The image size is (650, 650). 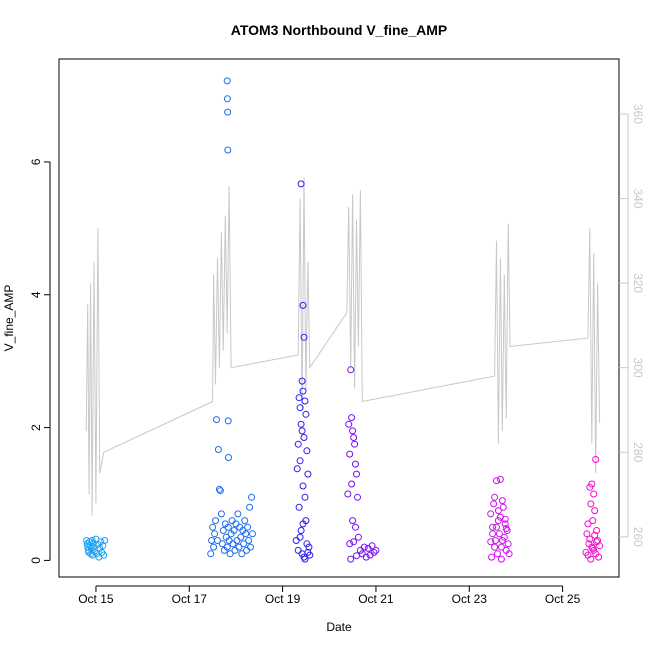 What do you see at coordinates (96, 599) in the screenshot?
I see `bottom-tick-label: Oct 15` at bounding box center [96, 599].